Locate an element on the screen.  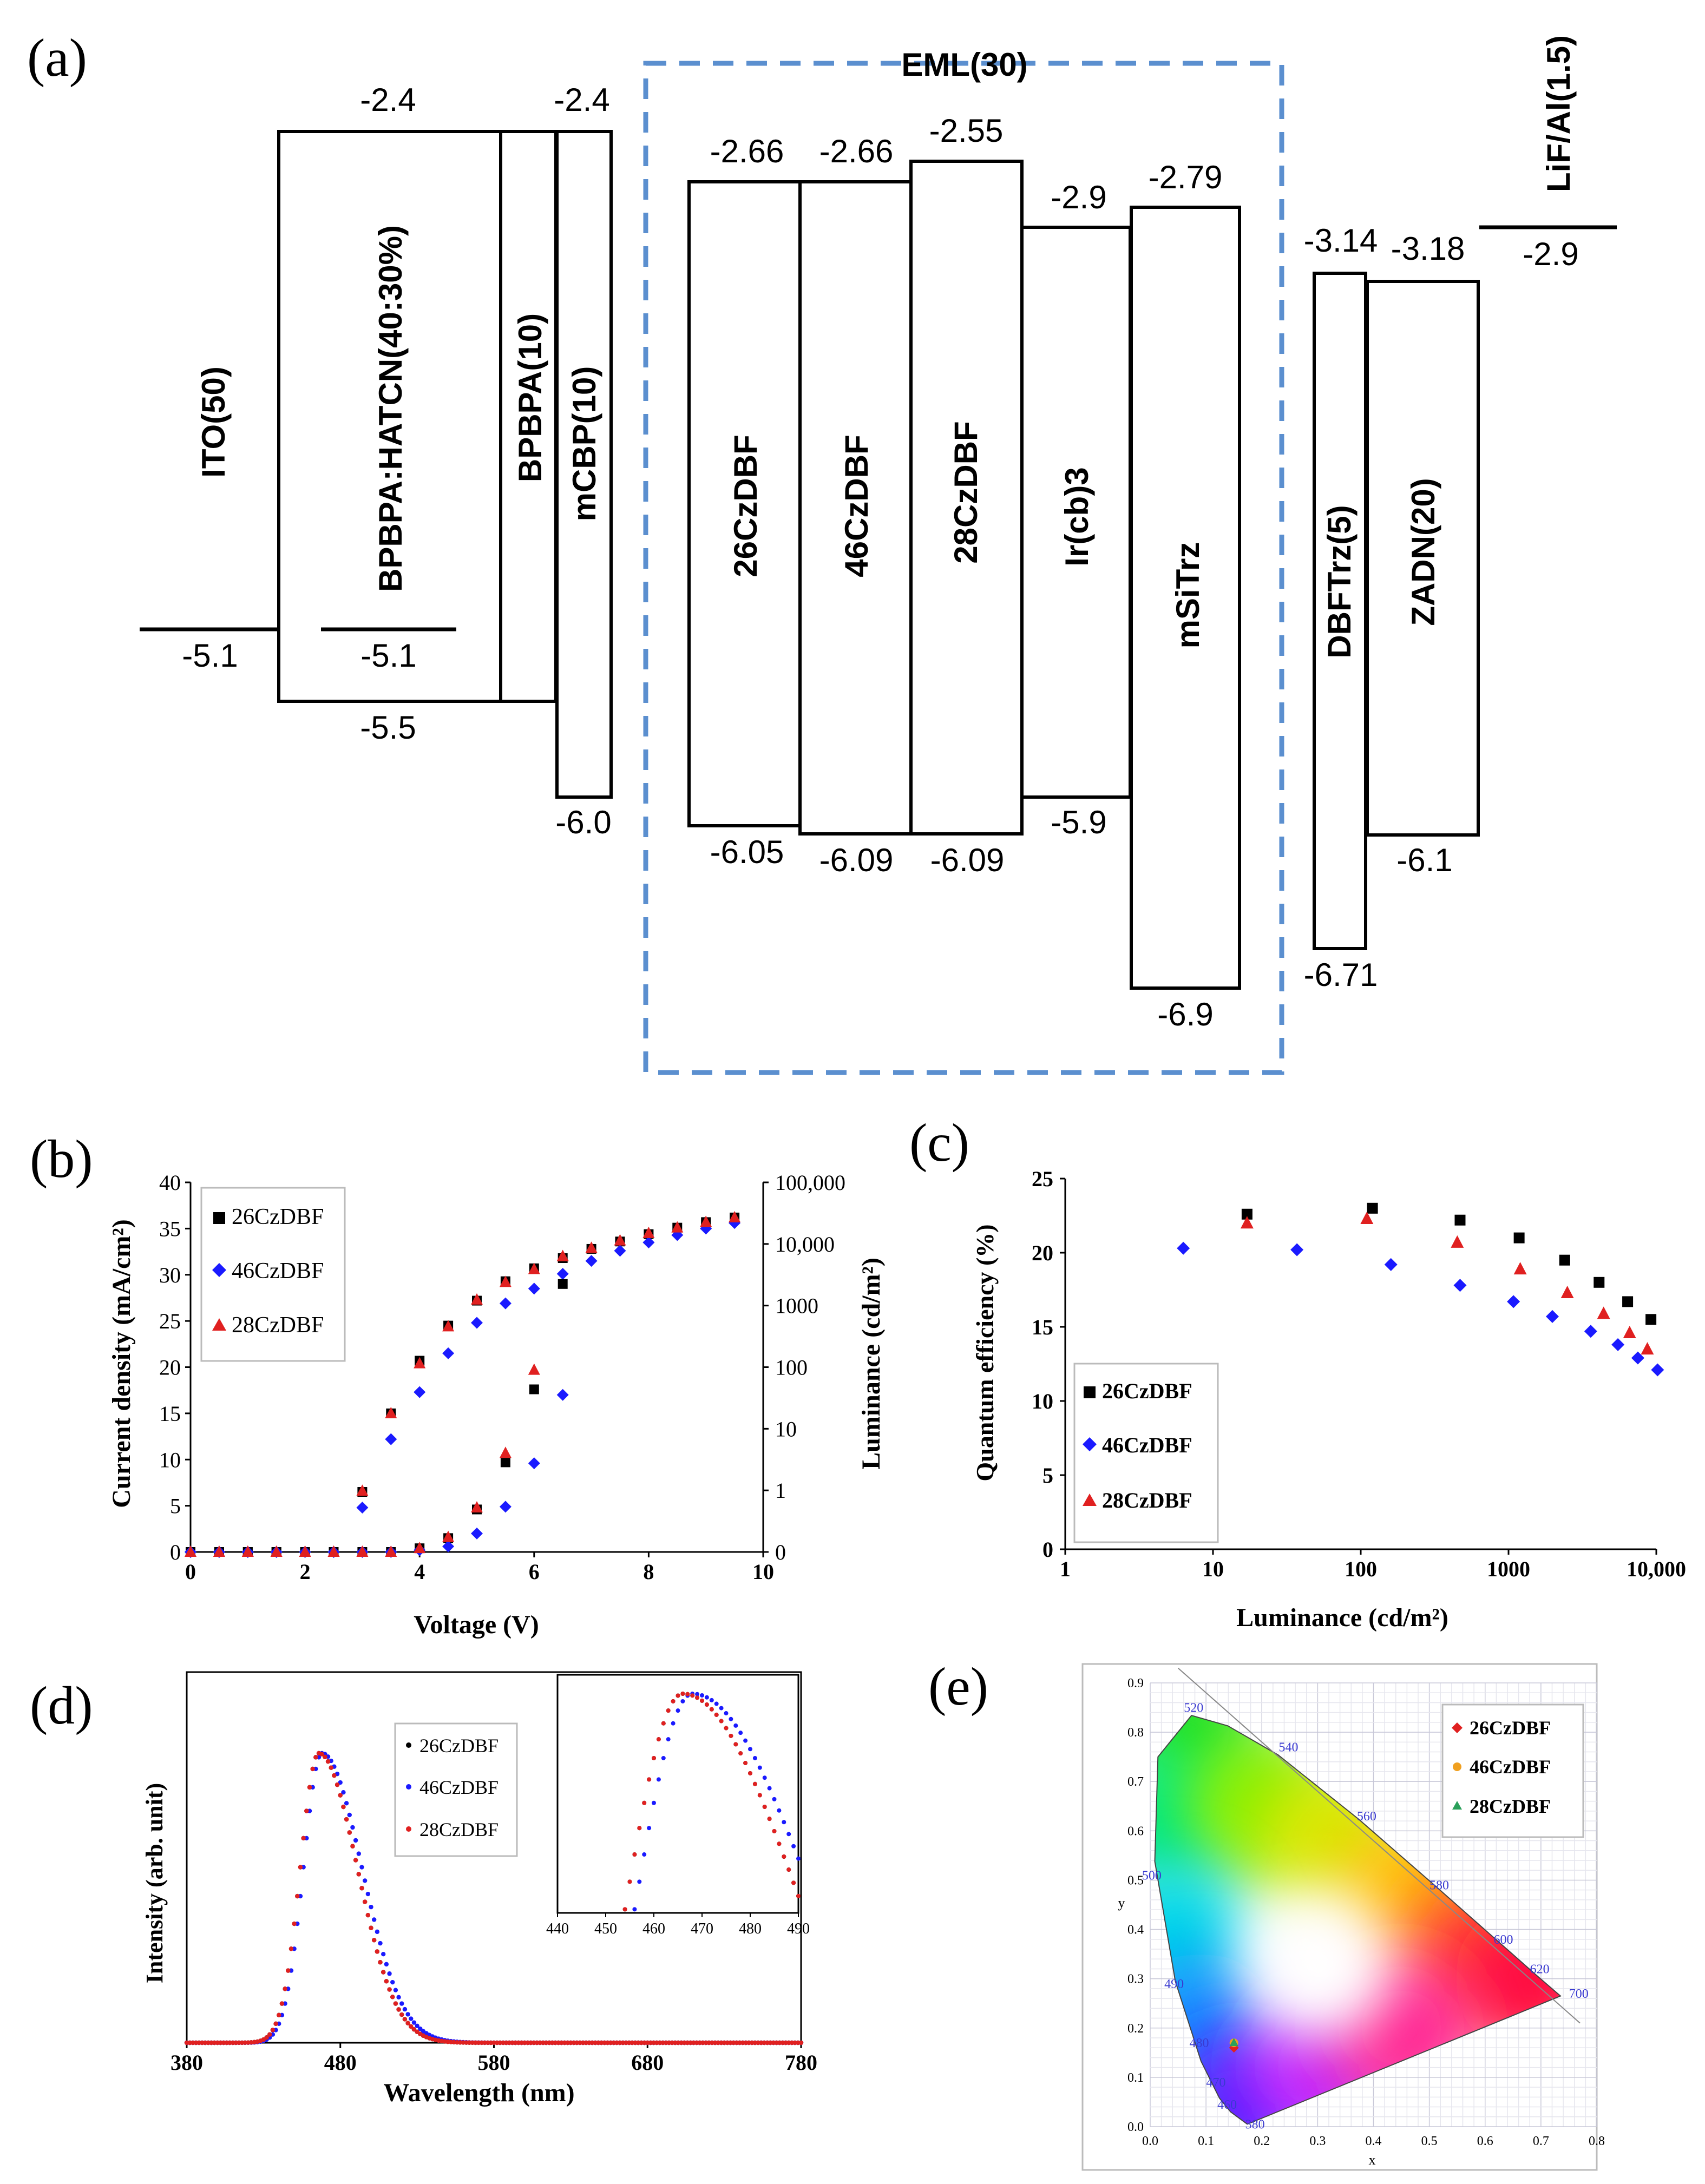
ircb3-homo-label: -5.9 is located at coordinates (1078, 822).